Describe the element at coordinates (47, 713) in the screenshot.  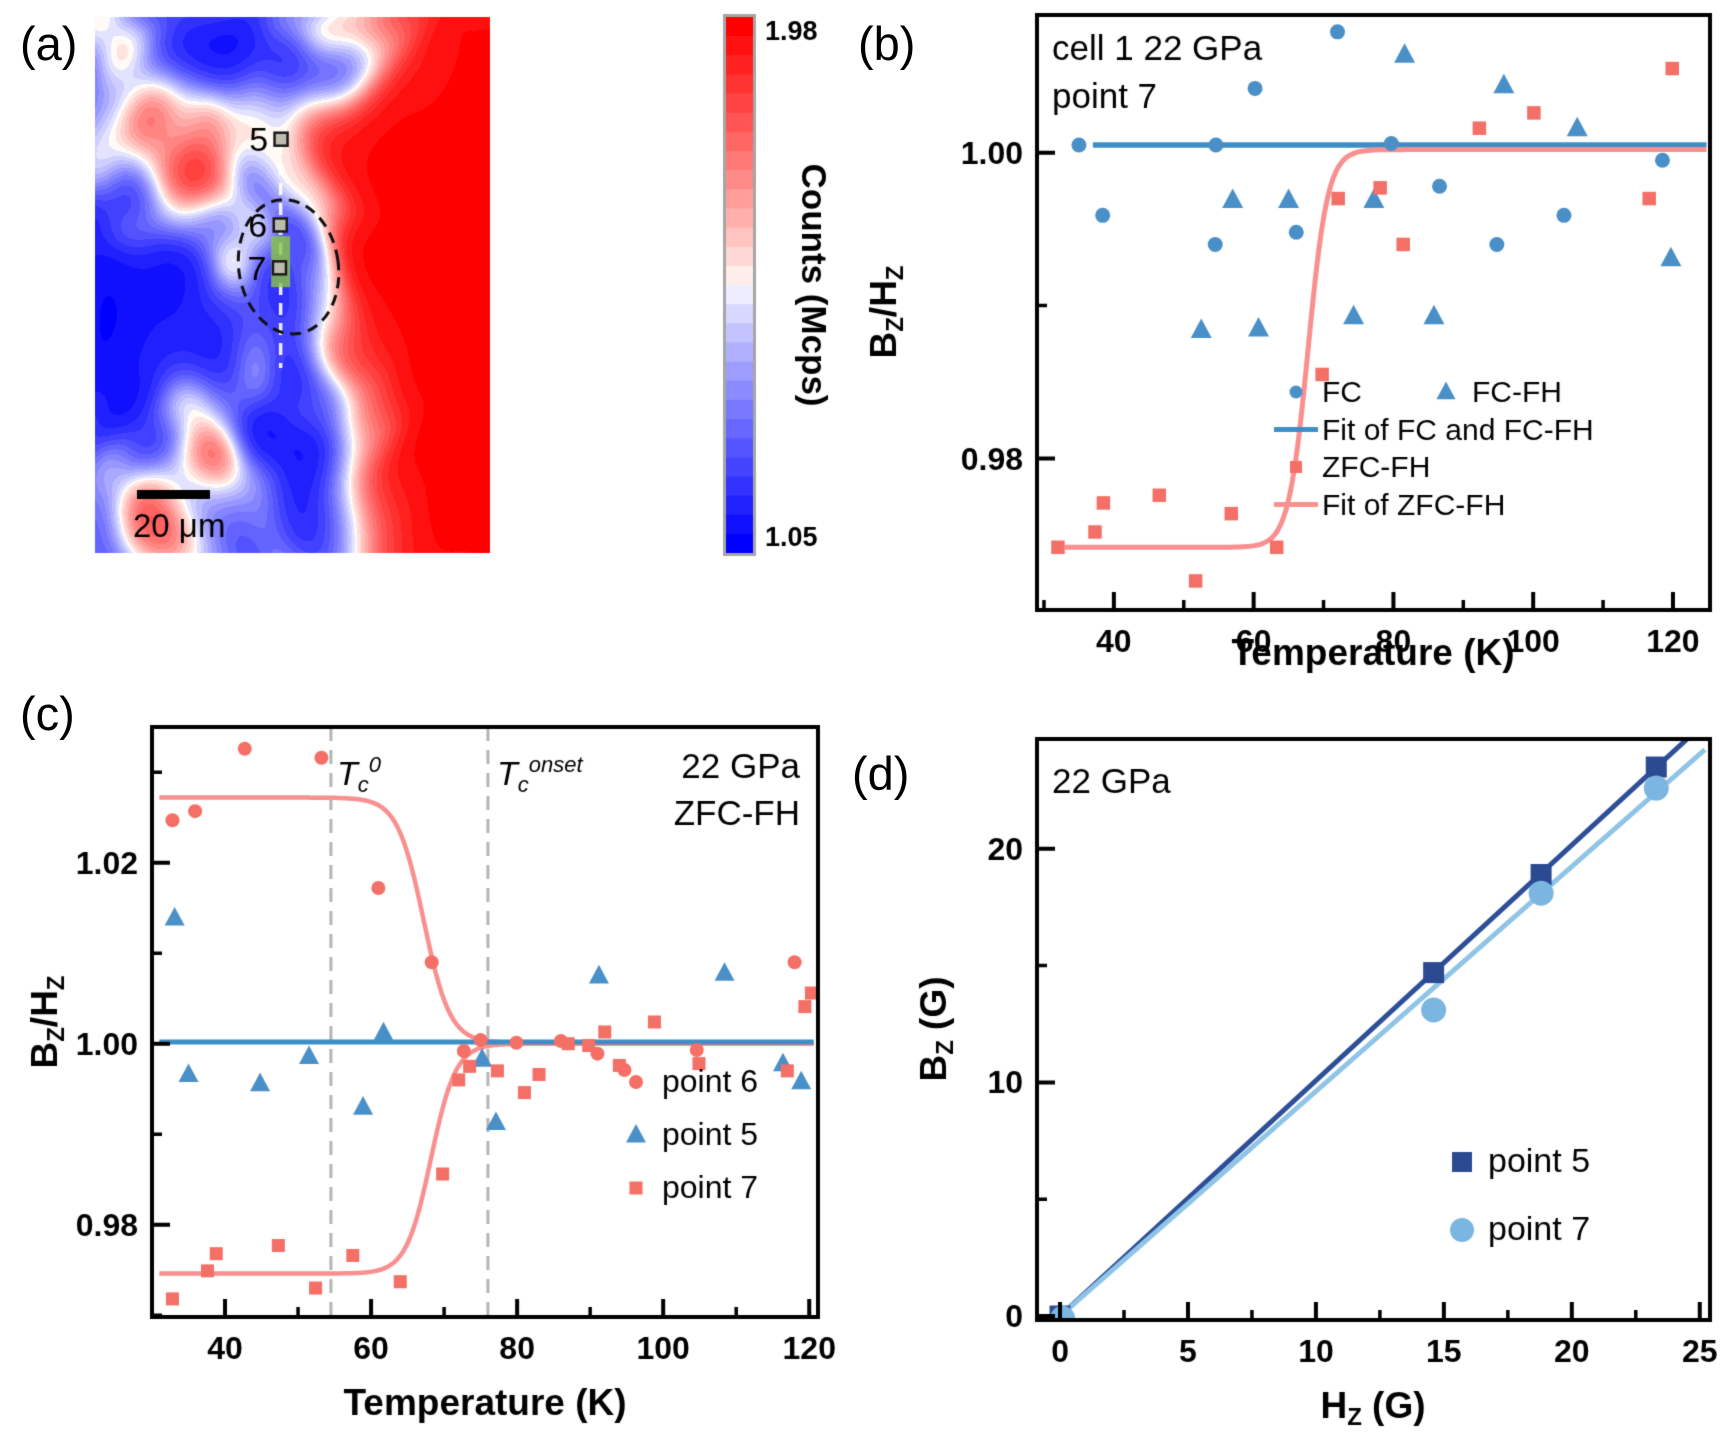
I see `panel-letter-c: (c)` at that location.